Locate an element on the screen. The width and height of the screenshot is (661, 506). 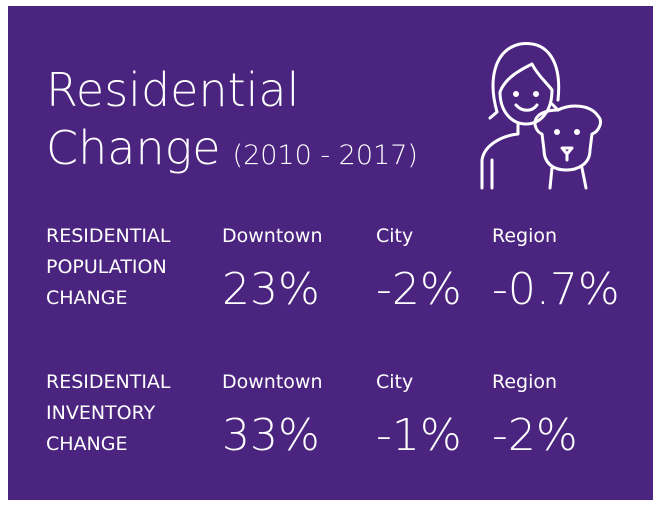
row-label: INVENTORY is located at coordinates (101, 413).